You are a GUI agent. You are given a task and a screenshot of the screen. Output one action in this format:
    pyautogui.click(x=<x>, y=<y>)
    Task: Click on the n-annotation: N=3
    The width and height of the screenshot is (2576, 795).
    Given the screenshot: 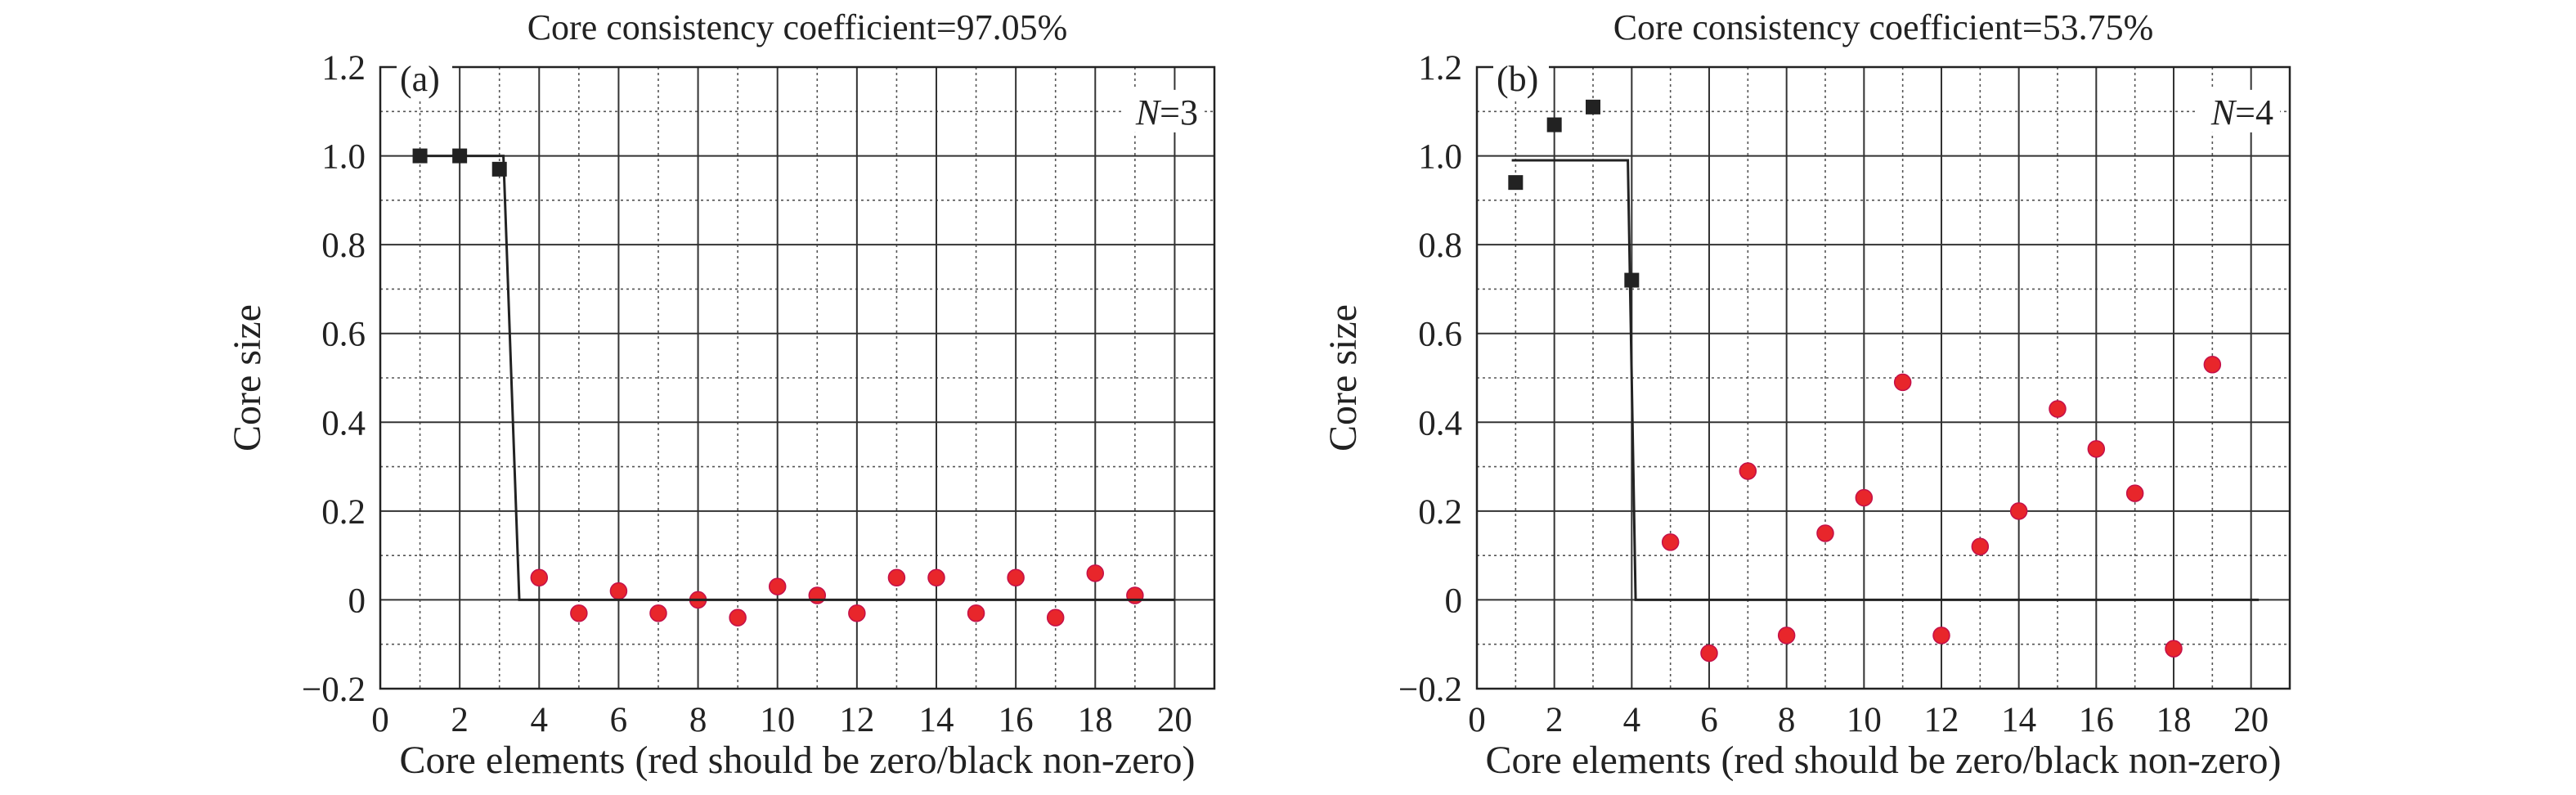 What is the action you would take?
    pyautogui.click(x=1166, y=112)
    